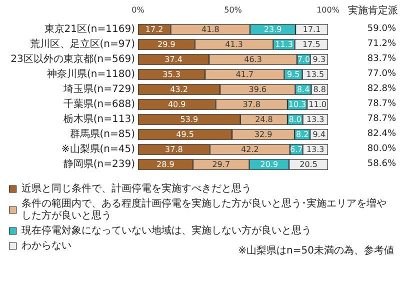 The width and height of the screenshot is (400, 300). Describe the element at coordinates (103, 134) in the screenshot. I see `y-tick-label: 群馬県(n=85)` at that location.